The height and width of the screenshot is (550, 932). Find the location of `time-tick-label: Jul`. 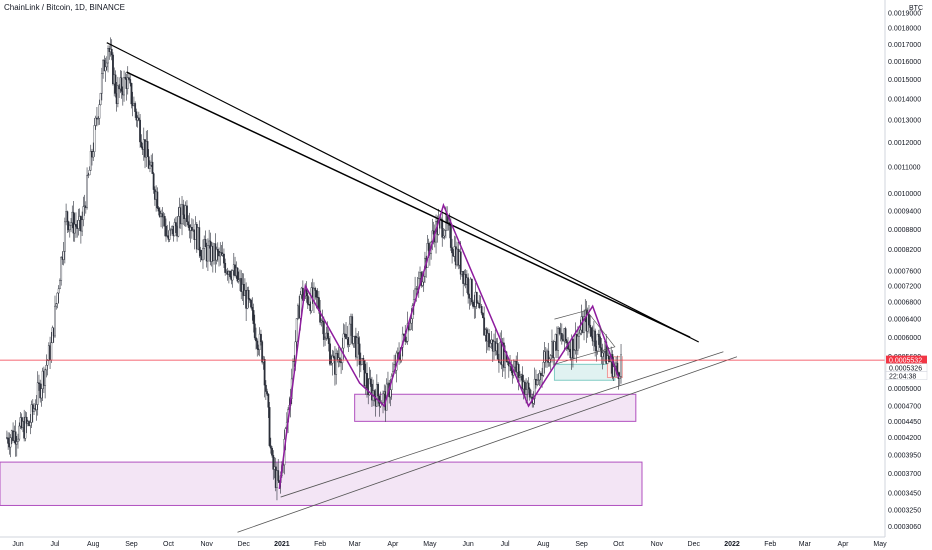

time-tick-label: Jul is located at coordinates (505, 544).